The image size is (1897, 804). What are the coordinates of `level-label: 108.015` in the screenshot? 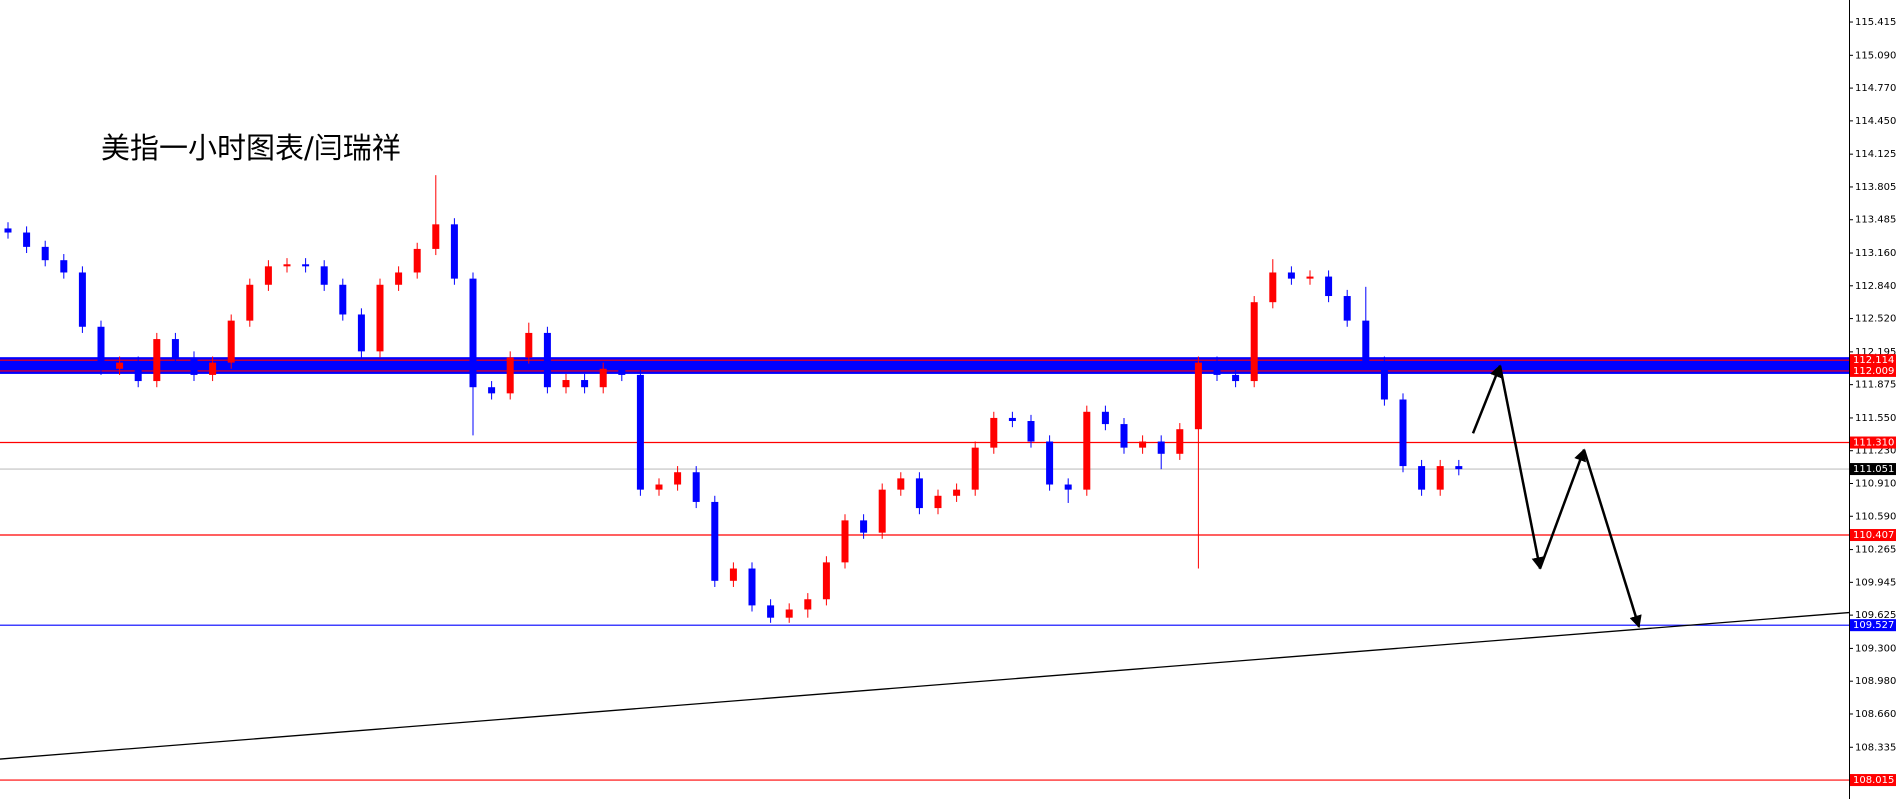 It's located at (1873, 780).